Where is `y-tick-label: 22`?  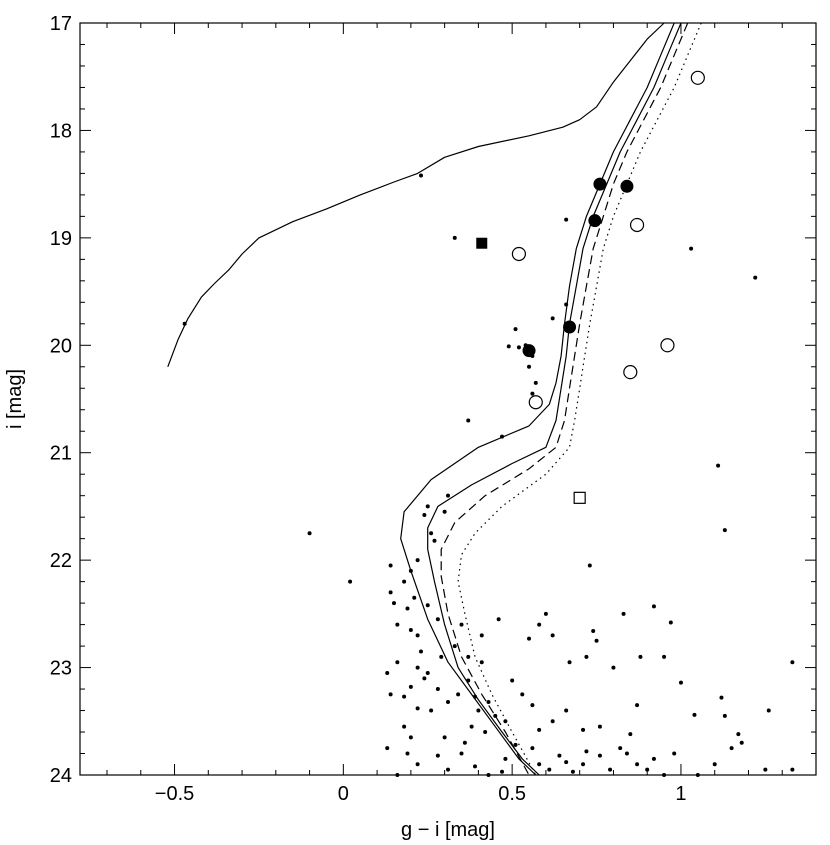 y-tick-label: 22 is located at coordinates (61, 561).